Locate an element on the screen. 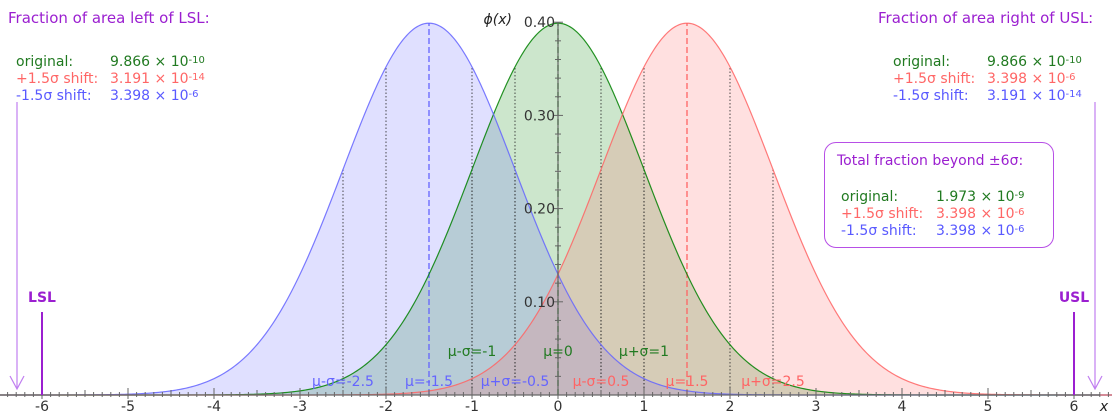 The width and height of the screenshot is (1112, 416). x-tick-label: -1 is located at coordinates (472, 407).